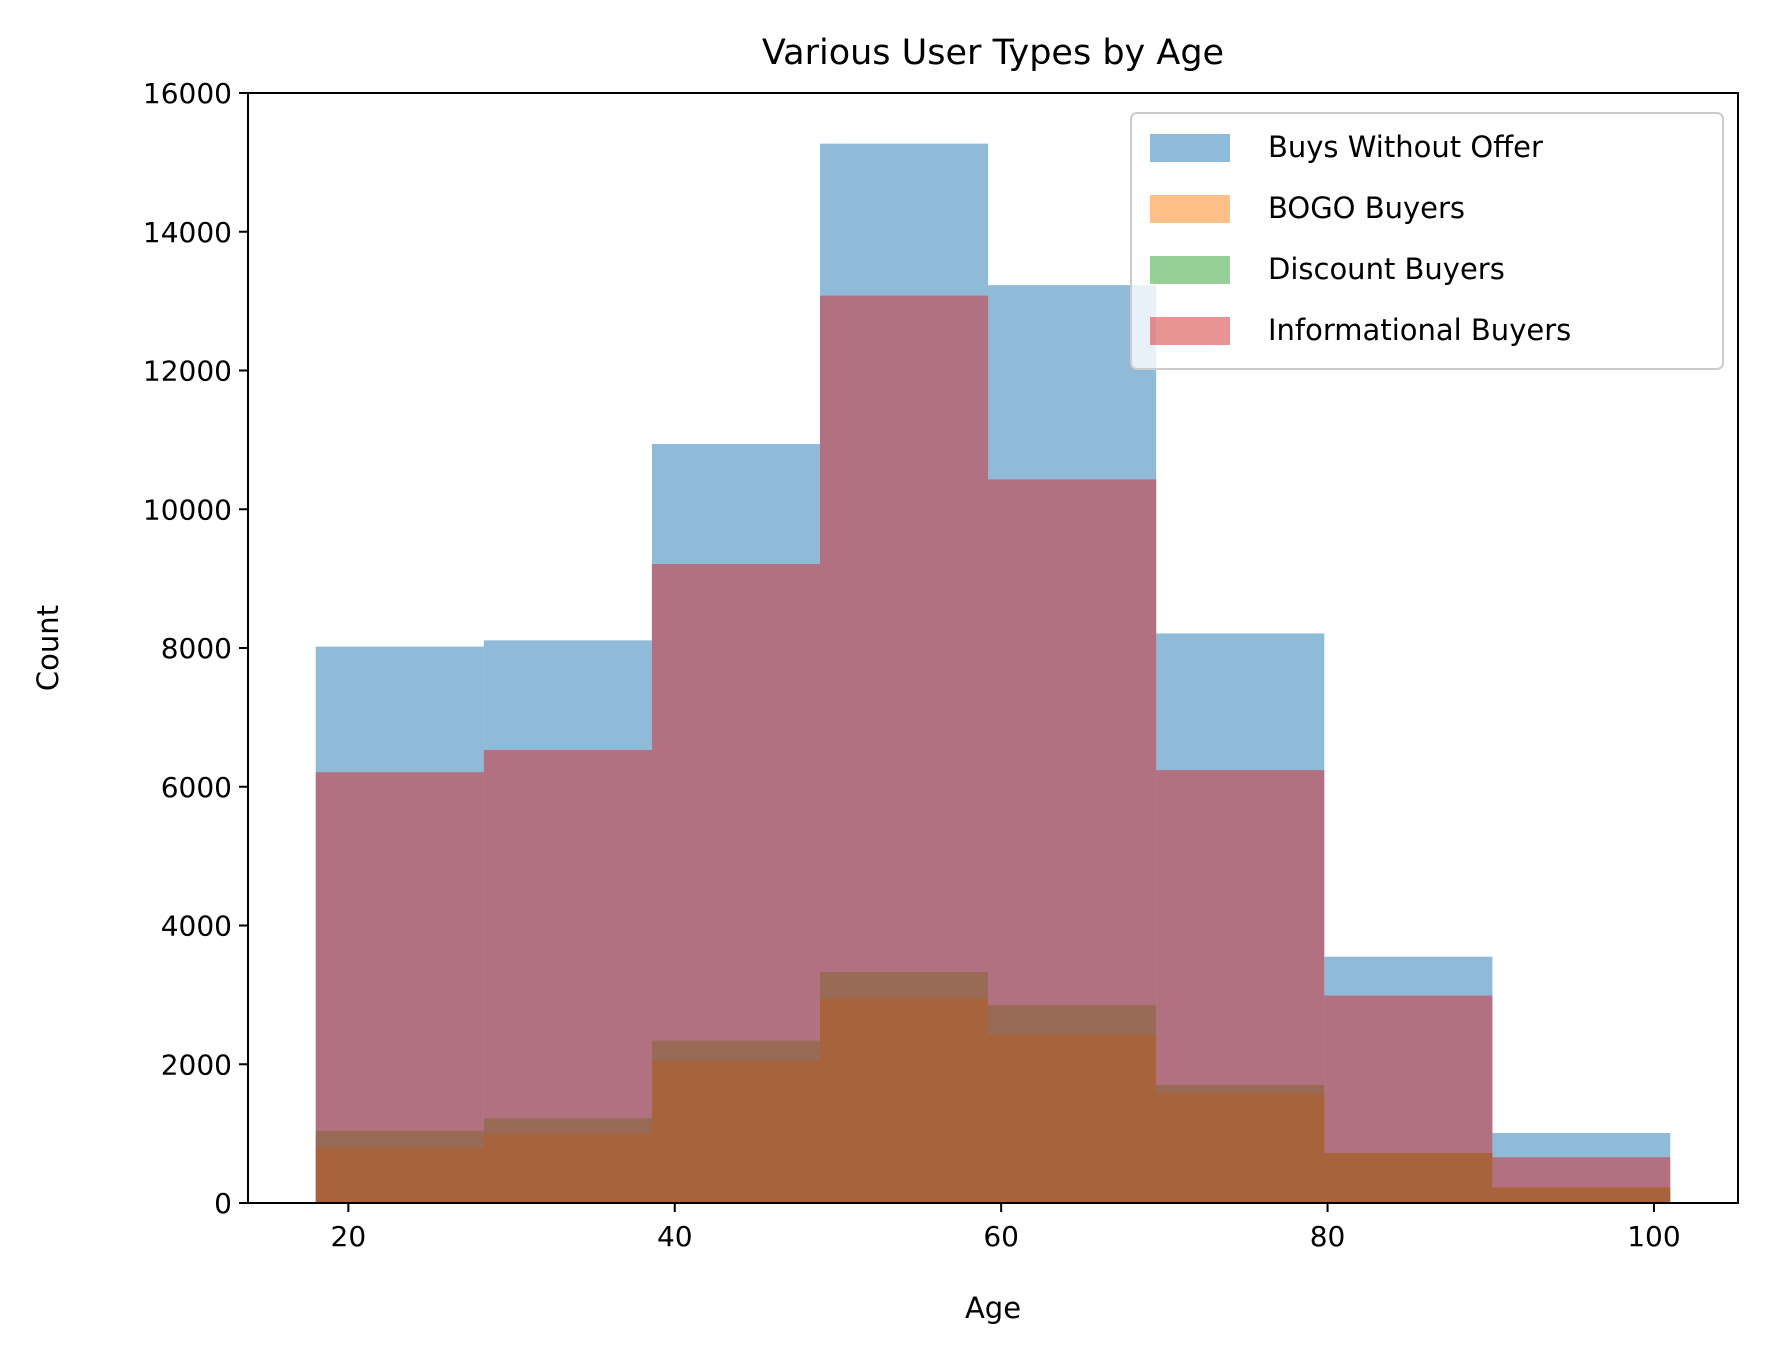 Image resolution: width=1766 pixels, height=1357 pixels. I want to click on y-axis-label: Count, so click(48, 648).